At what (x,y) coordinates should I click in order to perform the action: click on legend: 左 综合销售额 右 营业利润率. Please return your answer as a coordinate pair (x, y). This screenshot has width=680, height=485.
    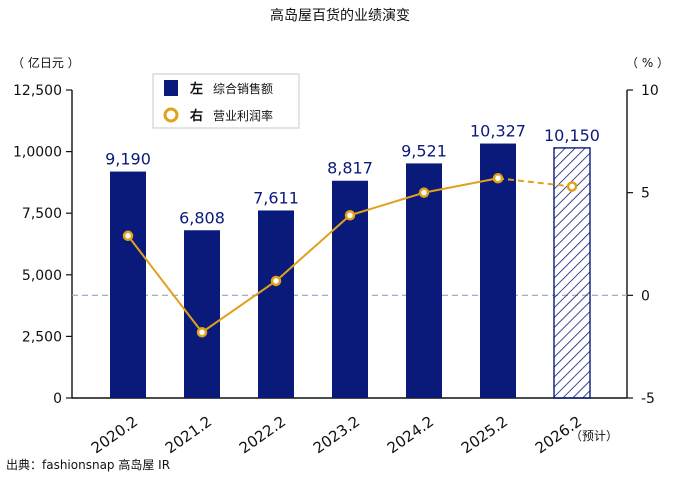
    Looking at the image, I should click on (226, 101).